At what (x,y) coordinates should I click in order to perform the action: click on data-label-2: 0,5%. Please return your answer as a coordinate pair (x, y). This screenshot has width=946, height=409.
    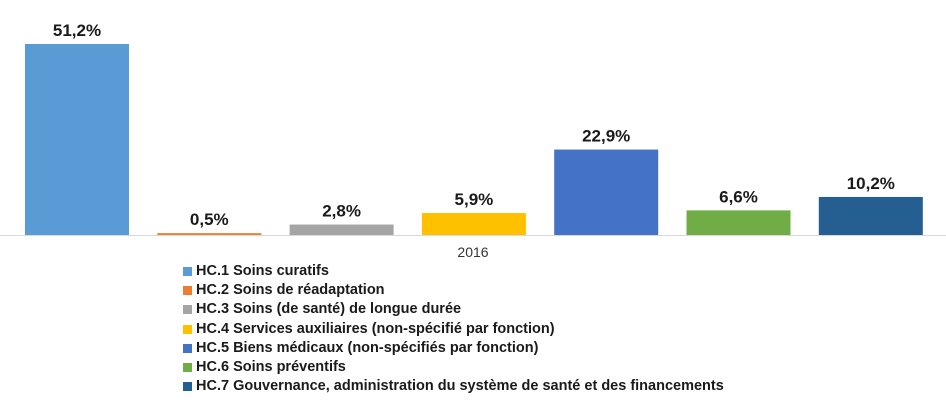
    Looking at the image, I should click on (209, 219).